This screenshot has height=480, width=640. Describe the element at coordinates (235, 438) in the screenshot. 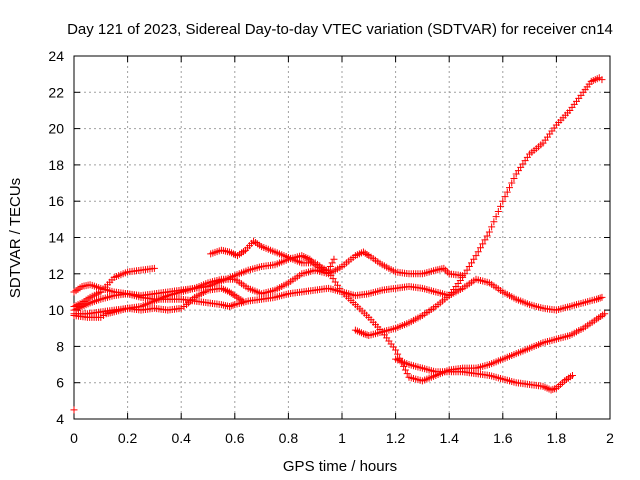

I see `x-tick-label: 0.6` at that location.